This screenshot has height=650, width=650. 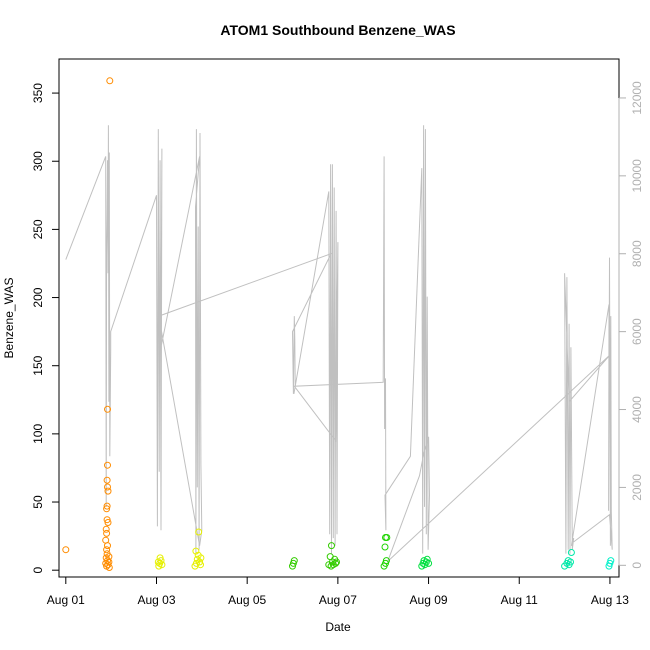 I want to click on y-axis: 0 50 100 150 200 250 300 350, so click(x=45, y=328).